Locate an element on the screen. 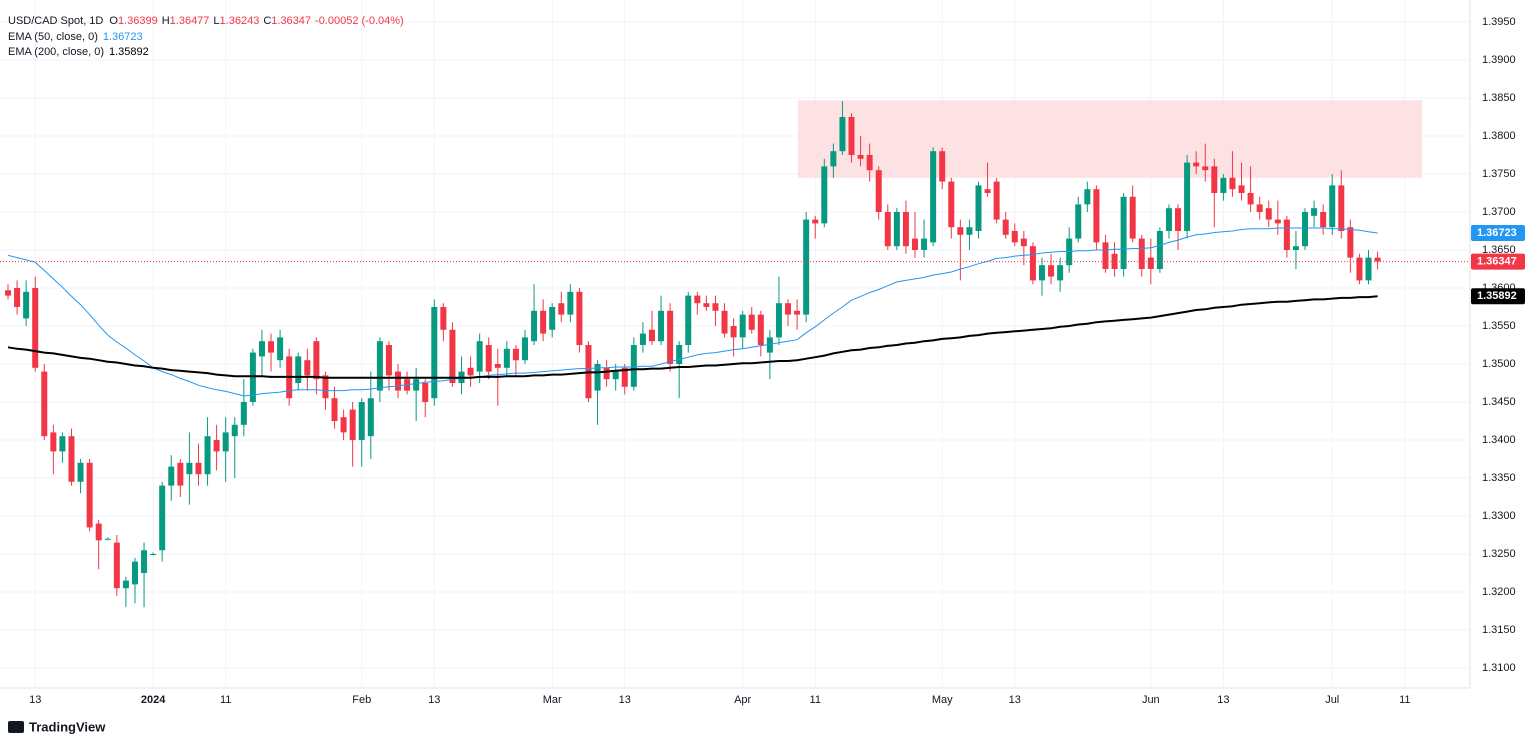 The image size is (1536, 744). price-tag-label: 1.36347 is located at coordinates (1497, 262).